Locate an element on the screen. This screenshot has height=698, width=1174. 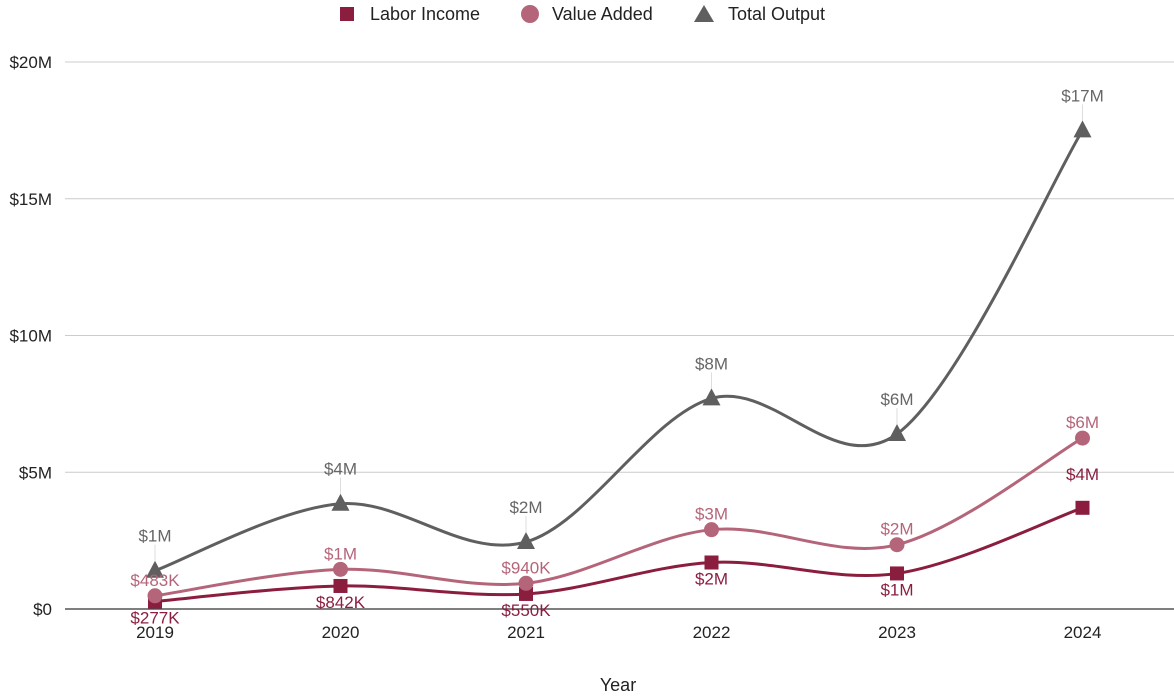
data-label-labor-income: $550K is located at coordinates (526, 610).